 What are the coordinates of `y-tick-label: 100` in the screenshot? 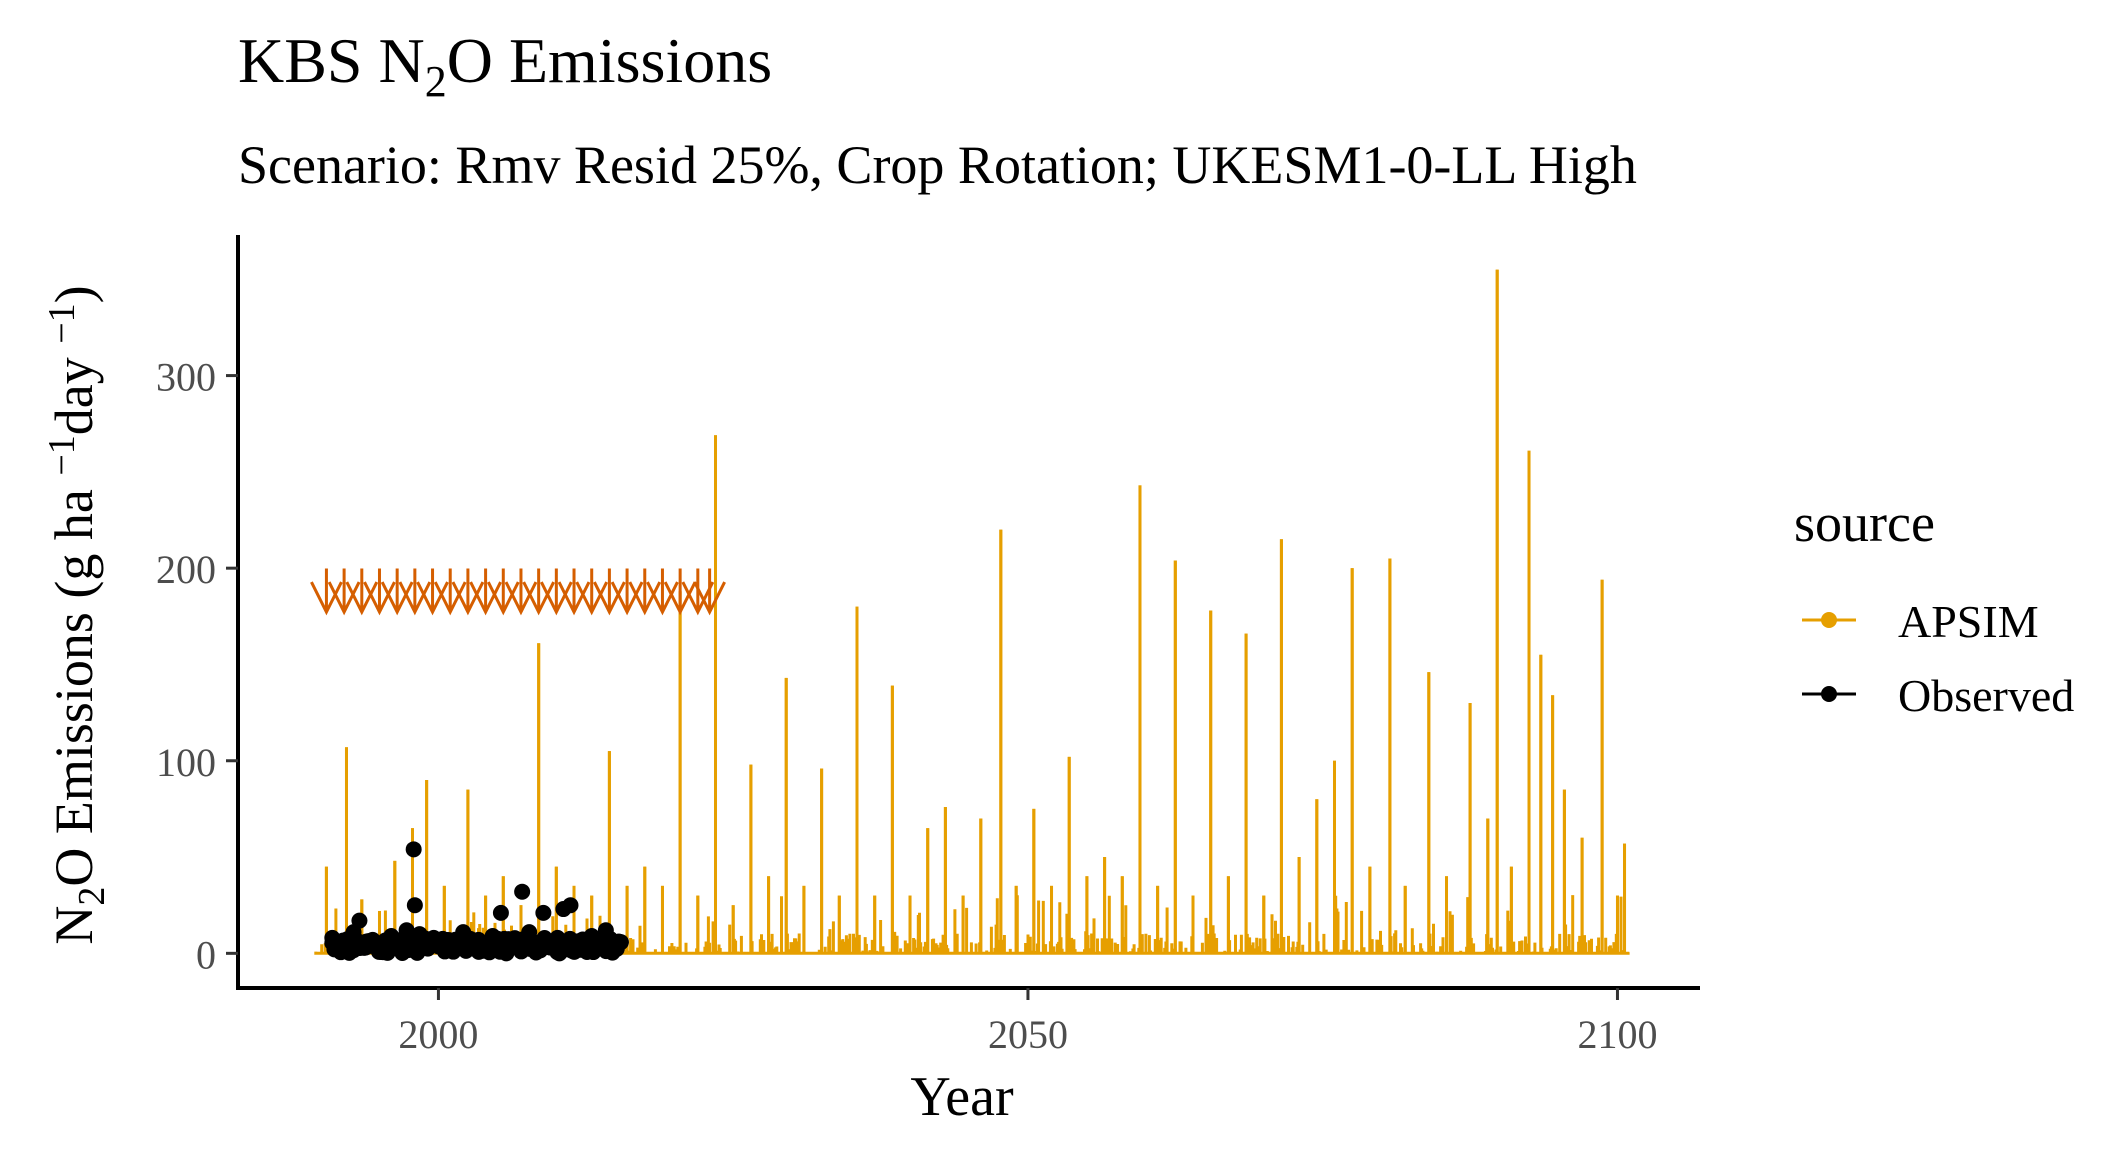 It's located at (186, 762).